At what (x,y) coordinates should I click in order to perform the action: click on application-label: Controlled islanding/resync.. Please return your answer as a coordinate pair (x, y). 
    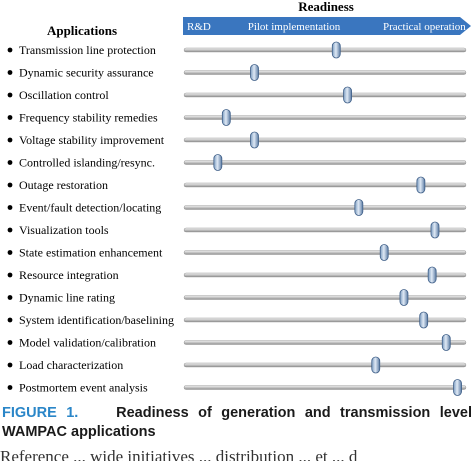
    Looking at the image, I should click on (87, 163).